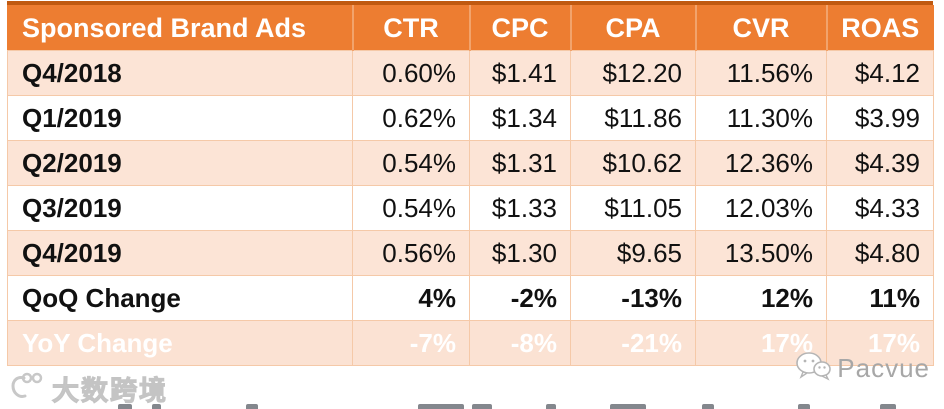 The image size is (944, 409). I want to click on wechat-icon, so click(813, 368).